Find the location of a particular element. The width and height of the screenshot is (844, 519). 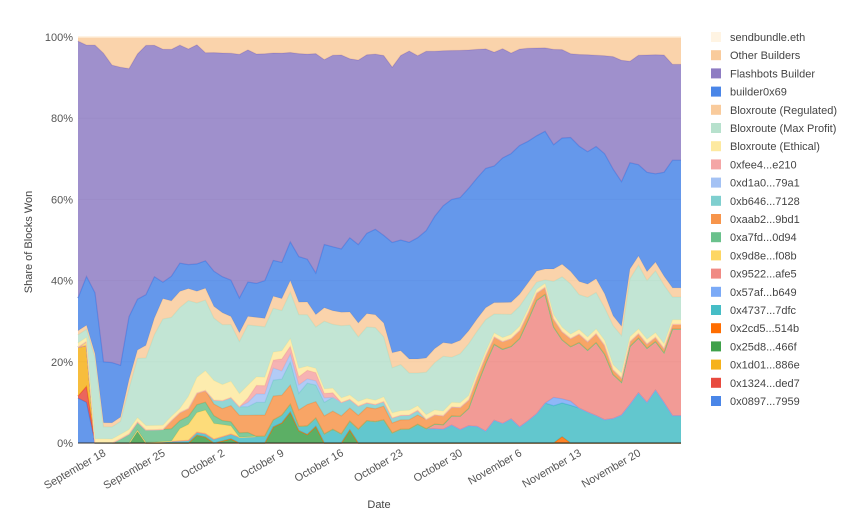

legend-item: 0xfee4...e210 is located at coordinates (754, 165).